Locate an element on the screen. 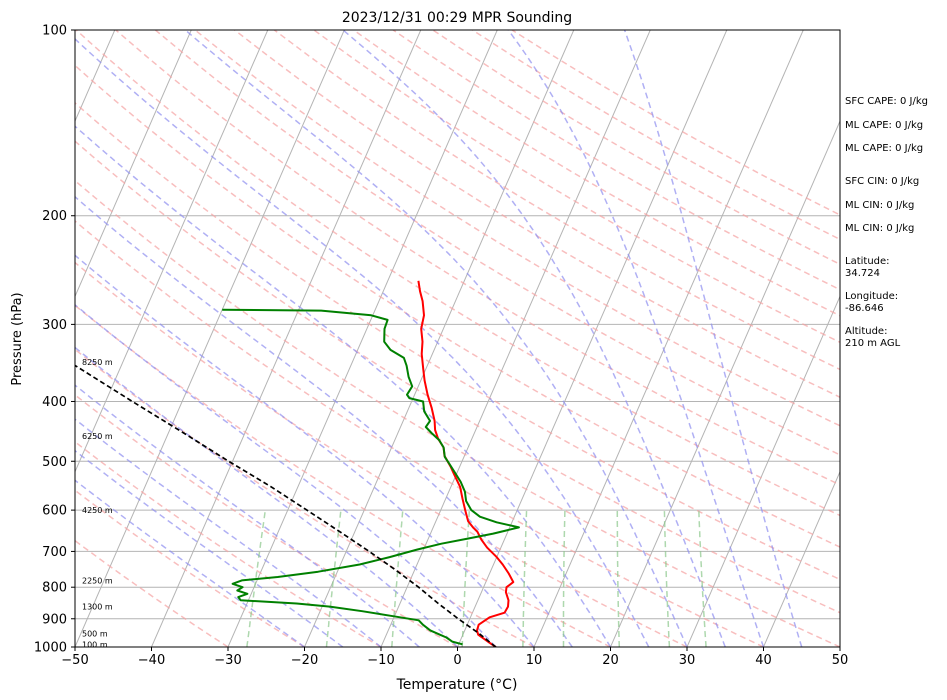 Image resolution: width=947 pixels, height=700 pixels. x-tick-label: −30 is located at coordinates (227, 660).